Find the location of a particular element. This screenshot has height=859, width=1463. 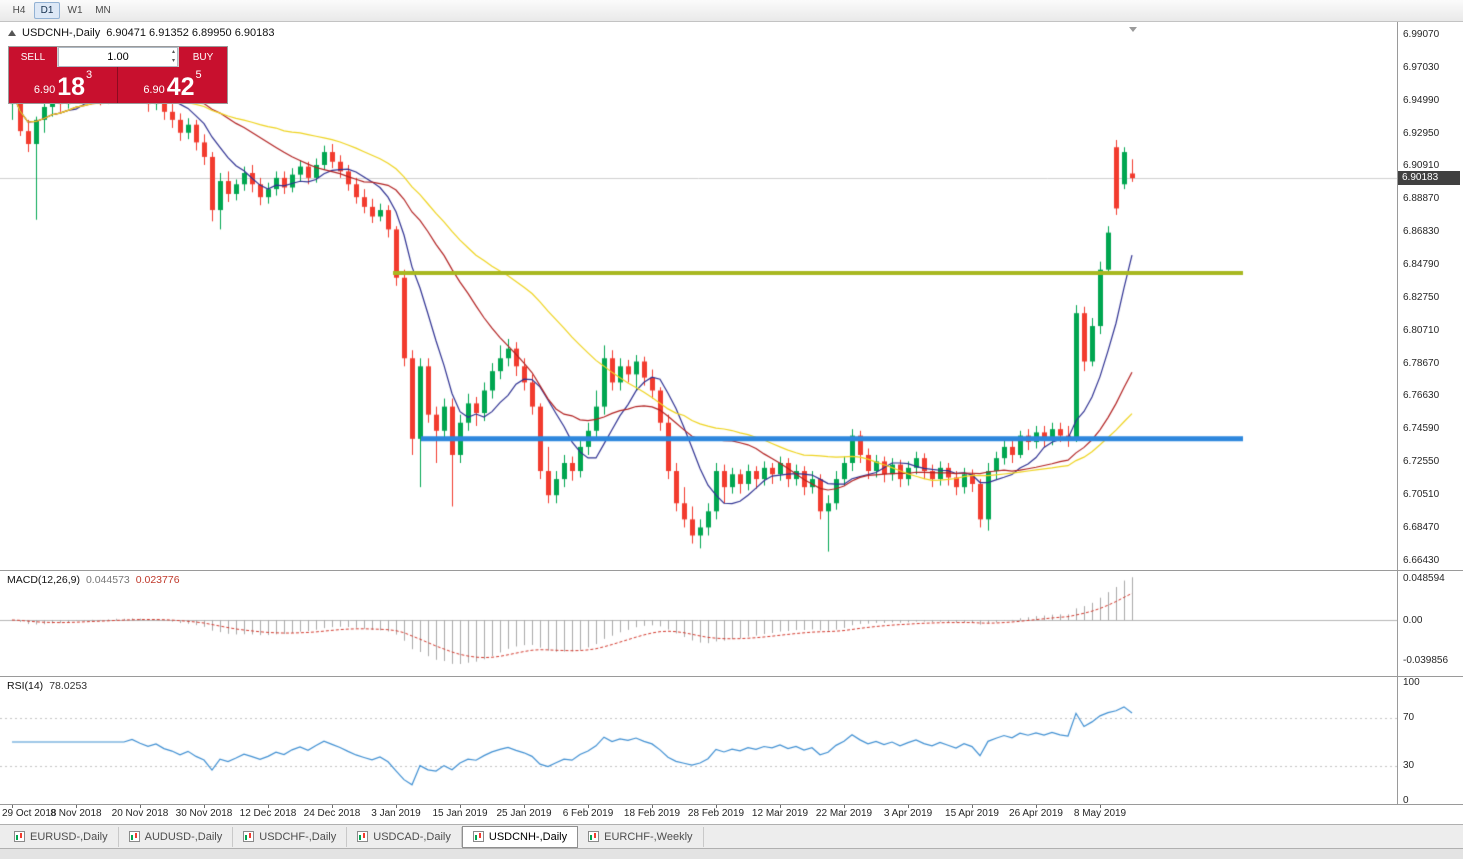

price-axis-label: 6.82750 is located at coordinates (1421, 297).